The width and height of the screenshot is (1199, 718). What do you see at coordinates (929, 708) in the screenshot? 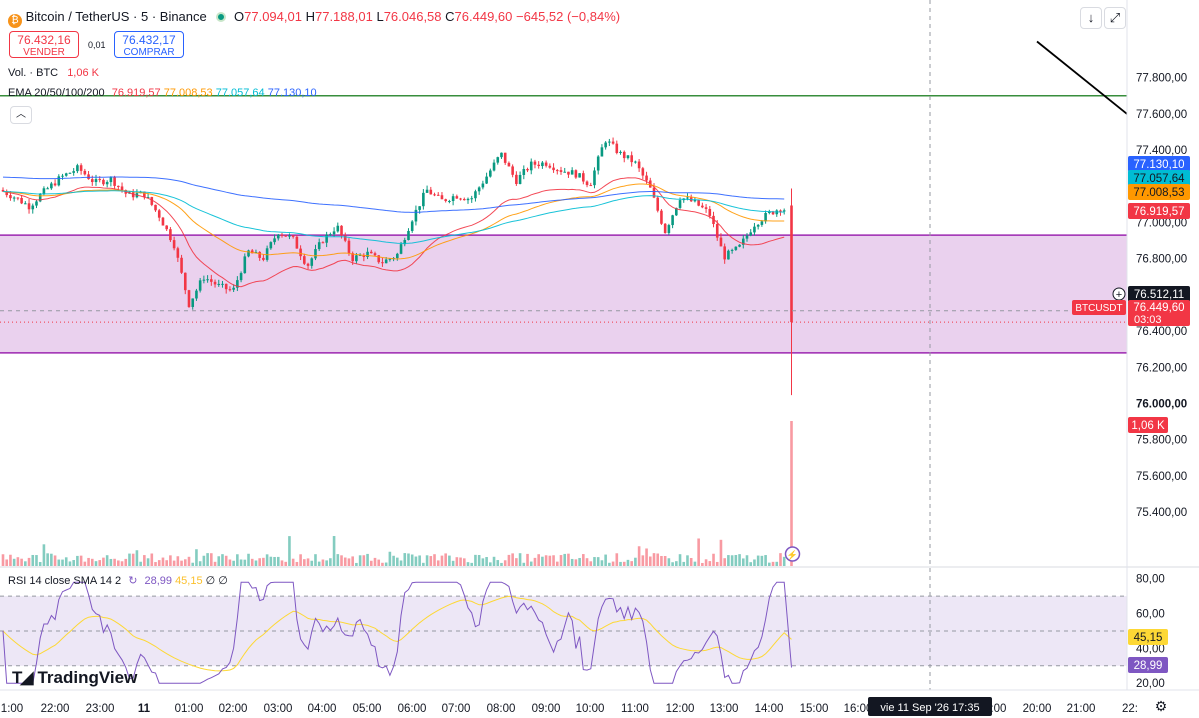
I see `crosshair-time-text: vie 11 Sep '26 17:35` at bounding box center [929, 708].